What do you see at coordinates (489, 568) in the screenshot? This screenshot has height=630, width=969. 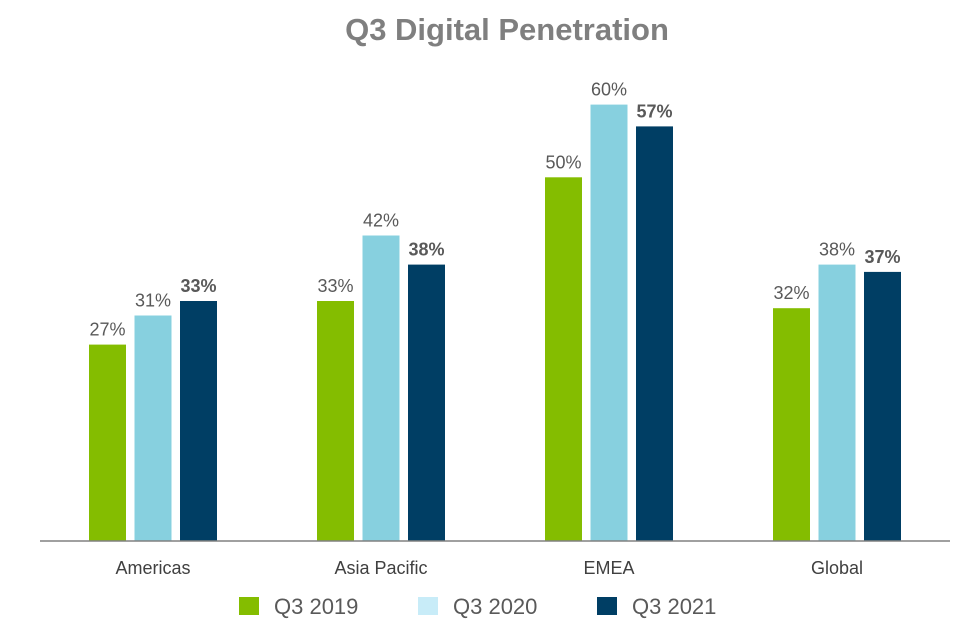 I see `category-labels-group: Americas Asia Pacific EMEA Global` at bounding box center [489, 568].